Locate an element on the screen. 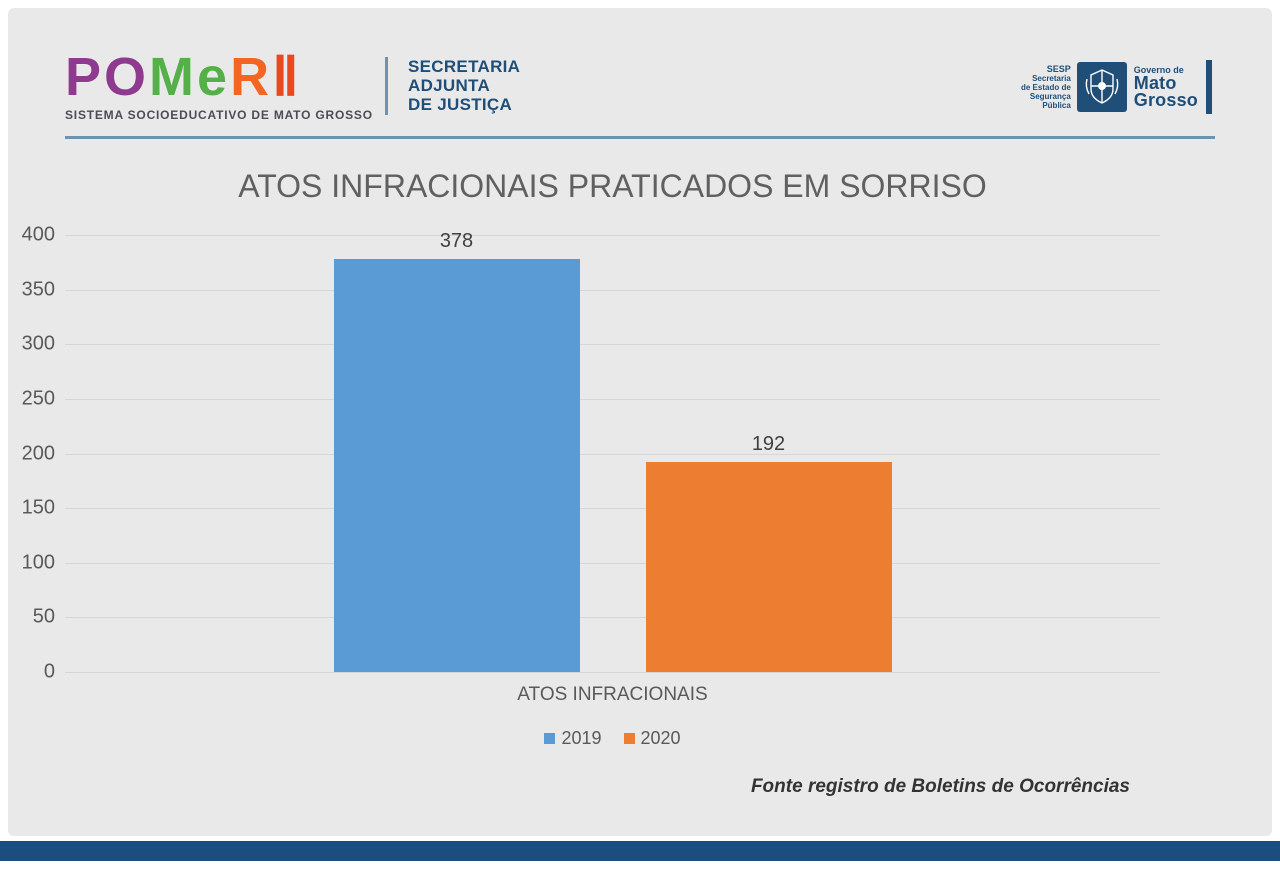 The height and width of the screenshot is (871, 1280). chart-legend: 2019 2020 is located at coordinates (612, 738).